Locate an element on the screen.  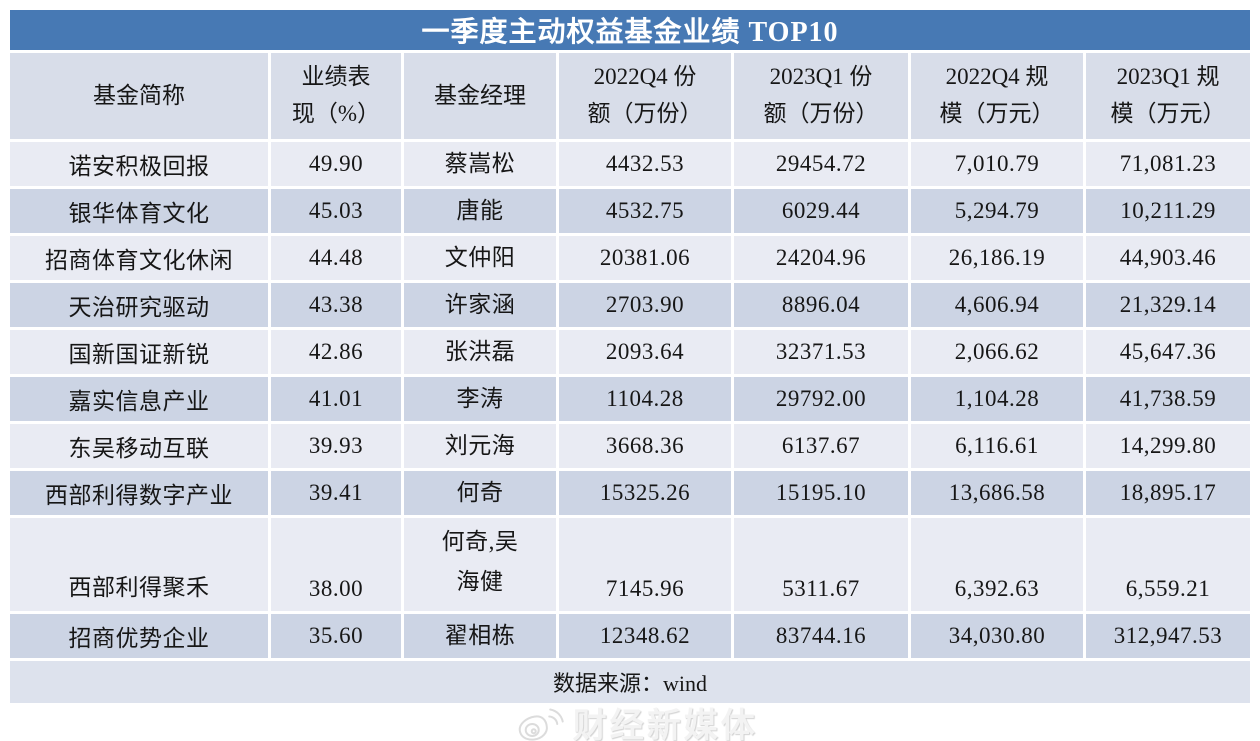
scale-2022q4-cell: 13,686.58 is located at coordinates (997, 493).